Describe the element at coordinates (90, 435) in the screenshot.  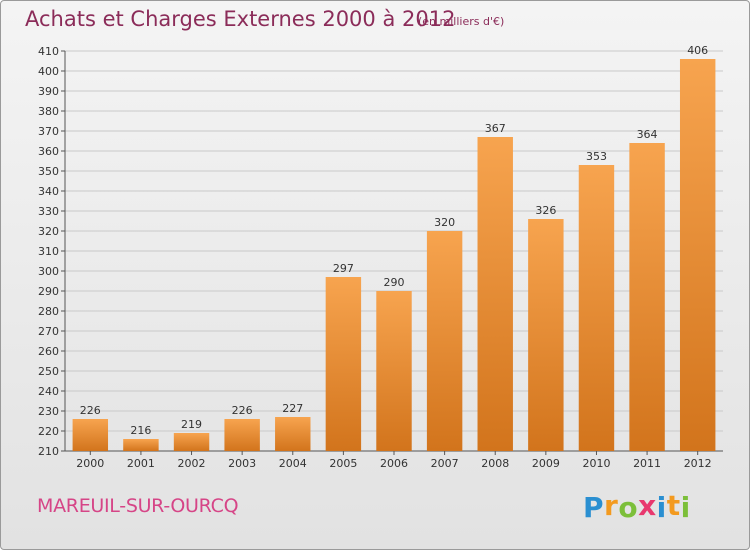
I see `bar-2000` at that location.